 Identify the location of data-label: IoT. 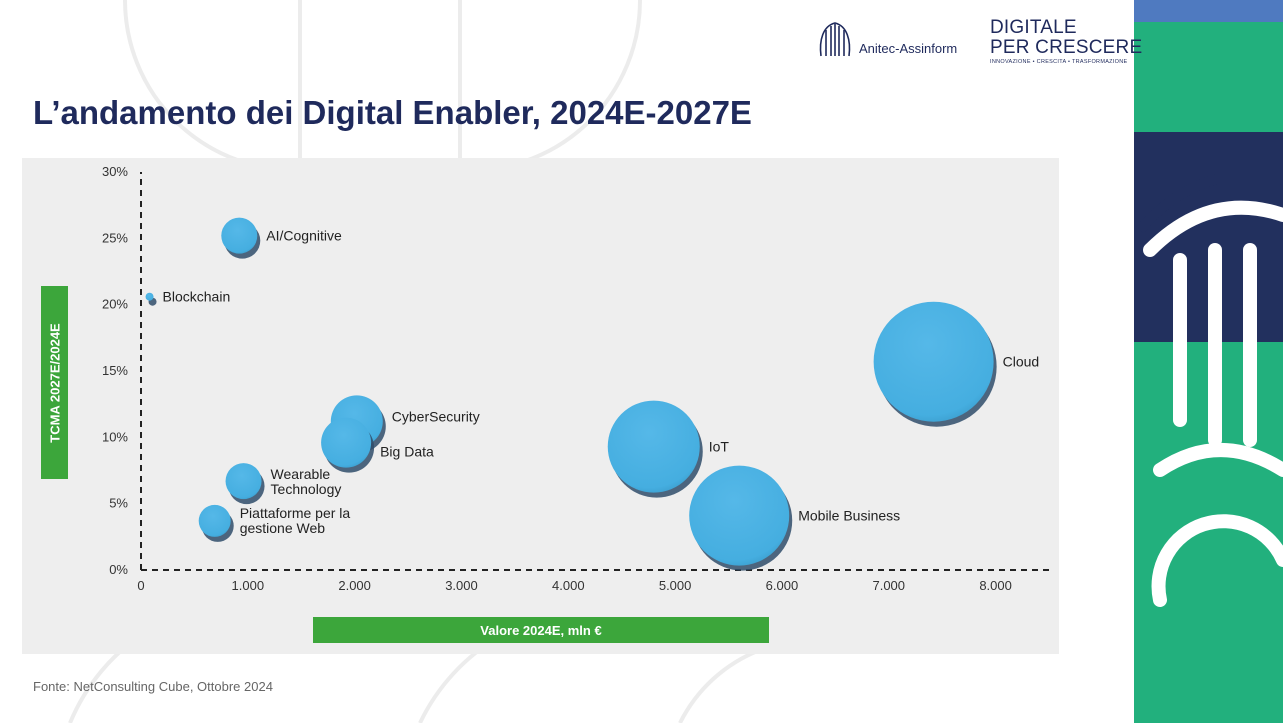
(719, 447).